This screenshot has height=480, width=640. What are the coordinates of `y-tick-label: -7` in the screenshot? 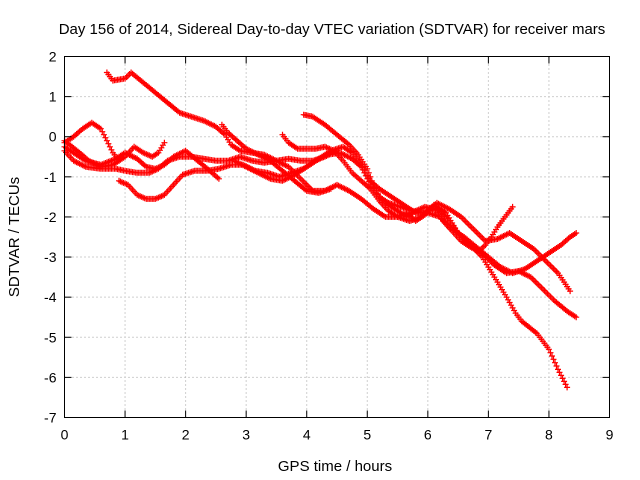 It's located at (50, 418).